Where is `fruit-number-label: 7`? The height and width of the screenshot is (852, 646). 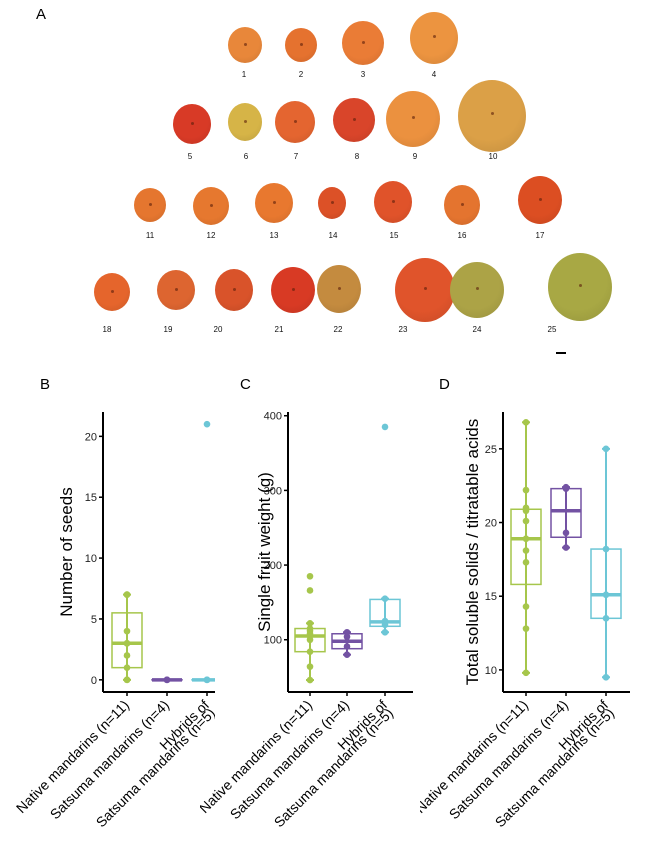 fruit-number-label: 7 is located at coordinates (296, 156).